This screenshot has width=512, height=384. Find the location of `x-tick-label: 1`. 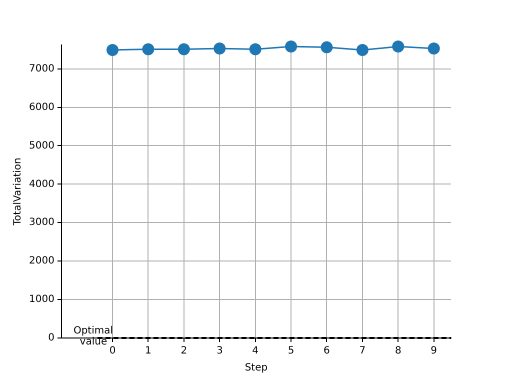

x-tick-label: 1 is located at coordinates (148, 351).